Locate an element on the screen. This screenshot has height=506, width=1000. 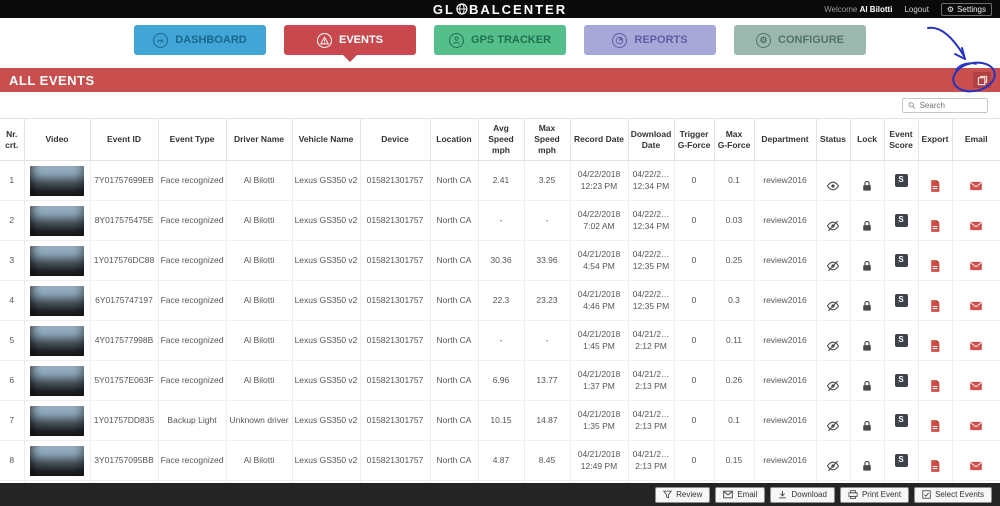
logout-link: Logout is located at coordinates (916, 9).